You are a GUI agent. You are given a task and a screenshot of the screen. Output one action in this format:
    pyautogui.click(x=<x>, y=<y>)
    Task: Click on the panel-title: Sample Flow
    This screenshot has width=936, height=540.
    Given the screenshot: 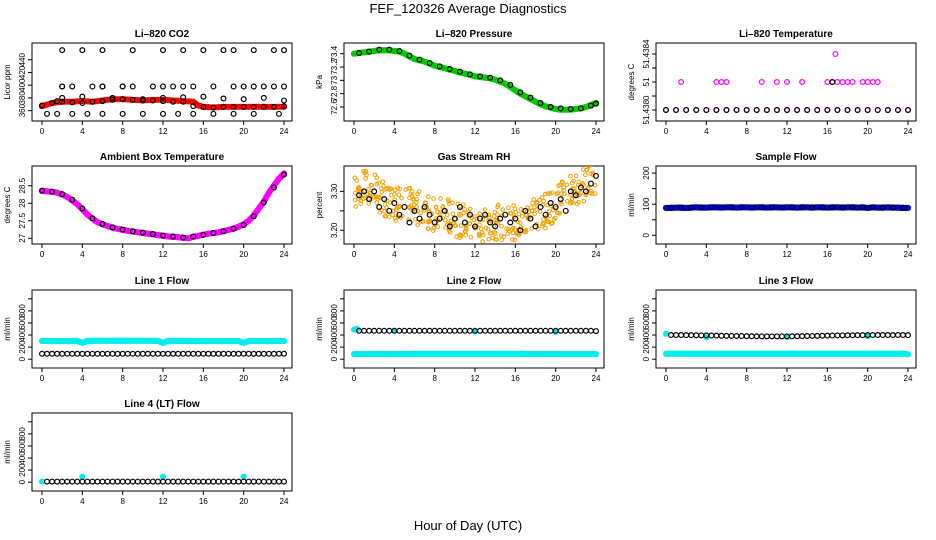 What is the action you would take?
    pyautogui.click(x=785, y=157)
    